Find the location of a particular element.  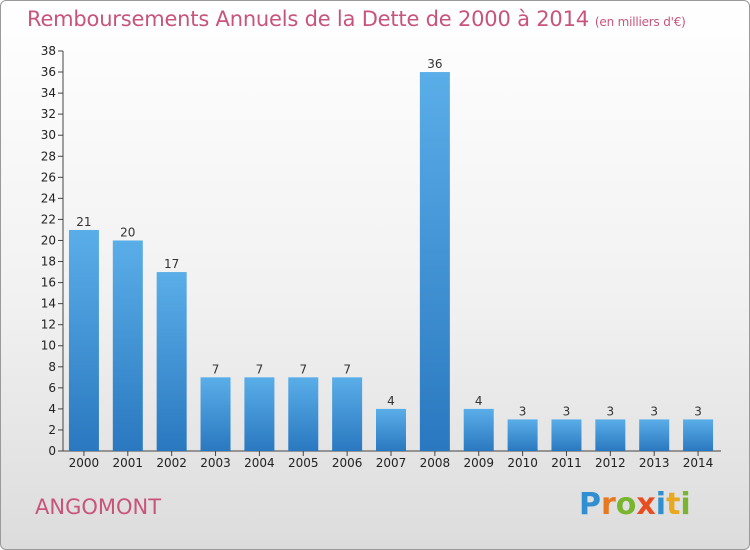

x-tick-label: 2014 is located at coordinates (698, 463).